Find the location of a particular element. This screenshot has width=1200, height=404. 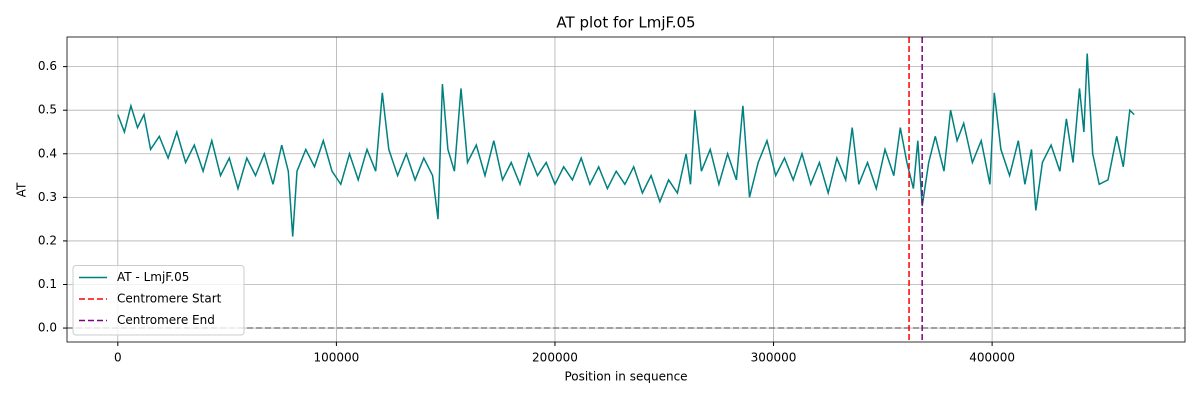

x-tick-label: 400000 is located at coordinates (992, 358).